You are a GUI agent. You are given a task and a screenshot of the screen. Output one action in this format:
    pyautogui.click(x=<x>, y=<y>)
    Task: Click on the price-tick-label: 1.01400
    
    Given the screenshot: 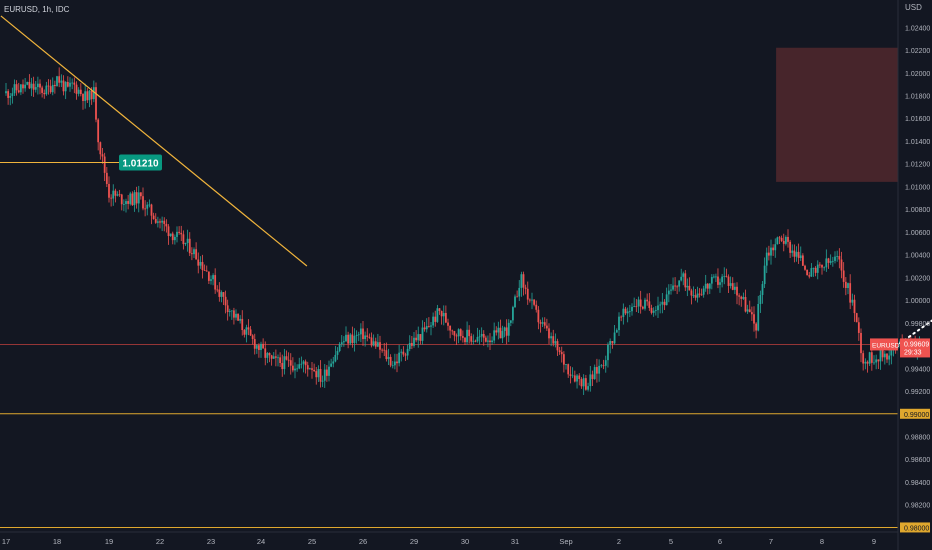 What is the action you would take?
    pyautogui.click(x=917, y=142)
    